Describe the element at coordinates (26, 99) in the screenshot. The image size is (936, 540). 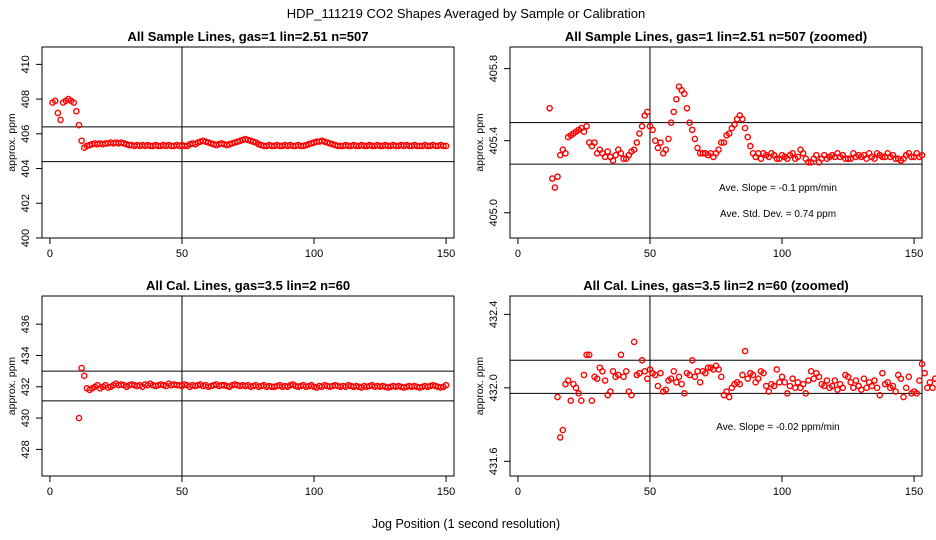
I see `y-tick-label: 408` at that location.